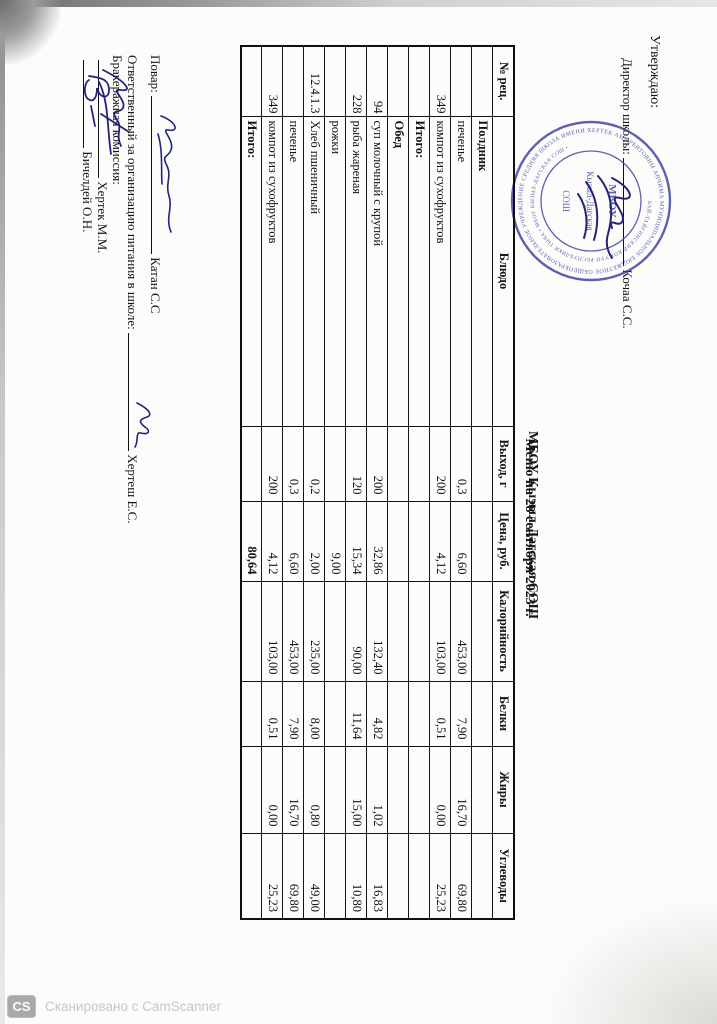  What do you see at coordinates (377, 463) in the screenshot?
I see `table-cell: 200` at bounding box center [377, 463].